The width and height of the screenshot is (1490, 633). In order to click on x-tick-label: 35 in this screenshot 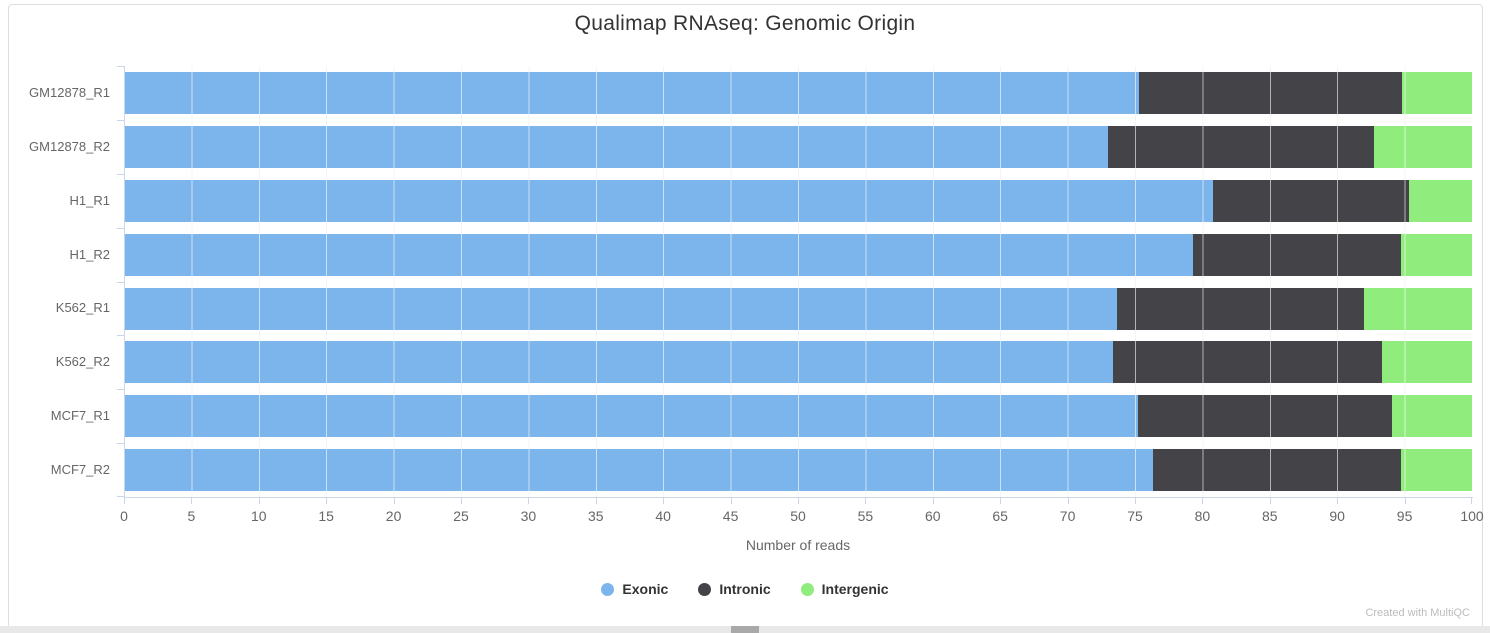, I will do `click(596, 516)`.